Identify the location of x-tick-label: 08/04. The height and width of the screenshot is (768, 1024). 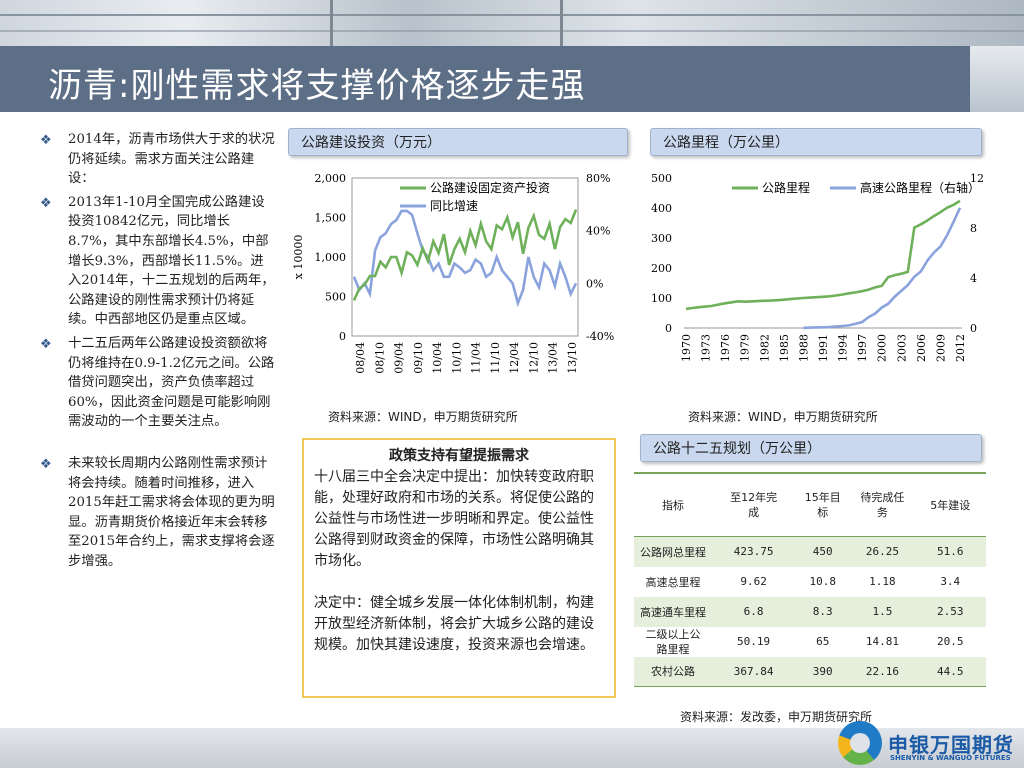
(360, 358).